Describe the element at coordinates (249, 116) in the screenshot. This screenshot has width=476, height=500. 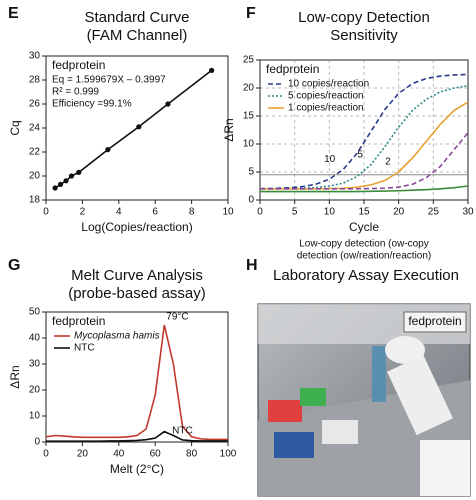
I see `y-tick-label: 15` at that location.